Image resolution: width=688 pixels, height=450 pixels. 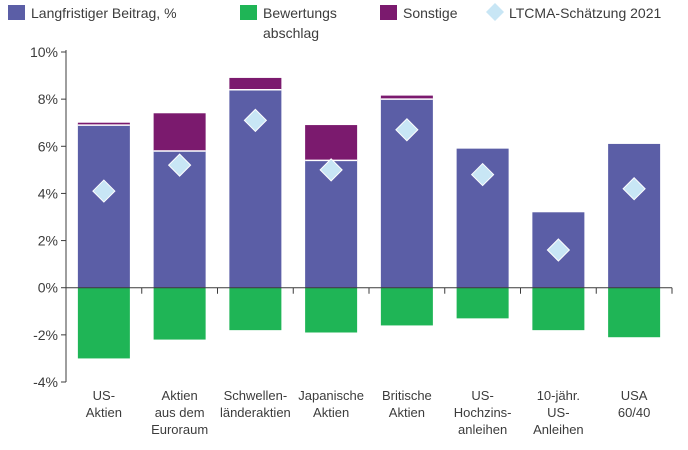 I want to click on legend-label: LTCMA-Schätzung 2021, so click(x=585, y=13).